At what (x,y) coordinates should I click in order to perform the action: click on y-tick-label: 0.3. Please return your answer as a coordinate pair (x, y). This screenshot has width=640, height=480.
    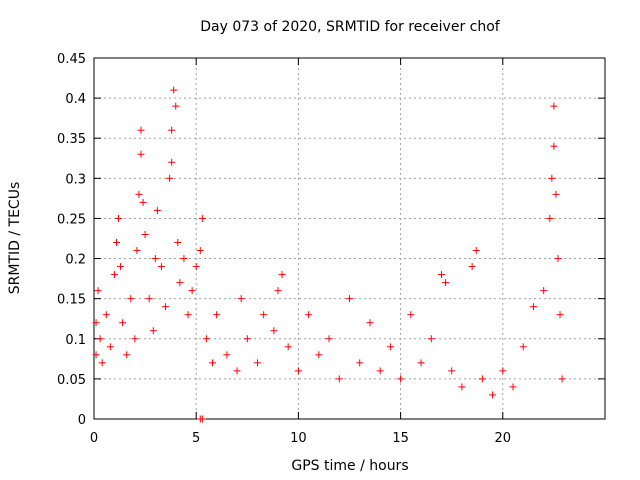
    Looking at the image, I should click on (75, 179).